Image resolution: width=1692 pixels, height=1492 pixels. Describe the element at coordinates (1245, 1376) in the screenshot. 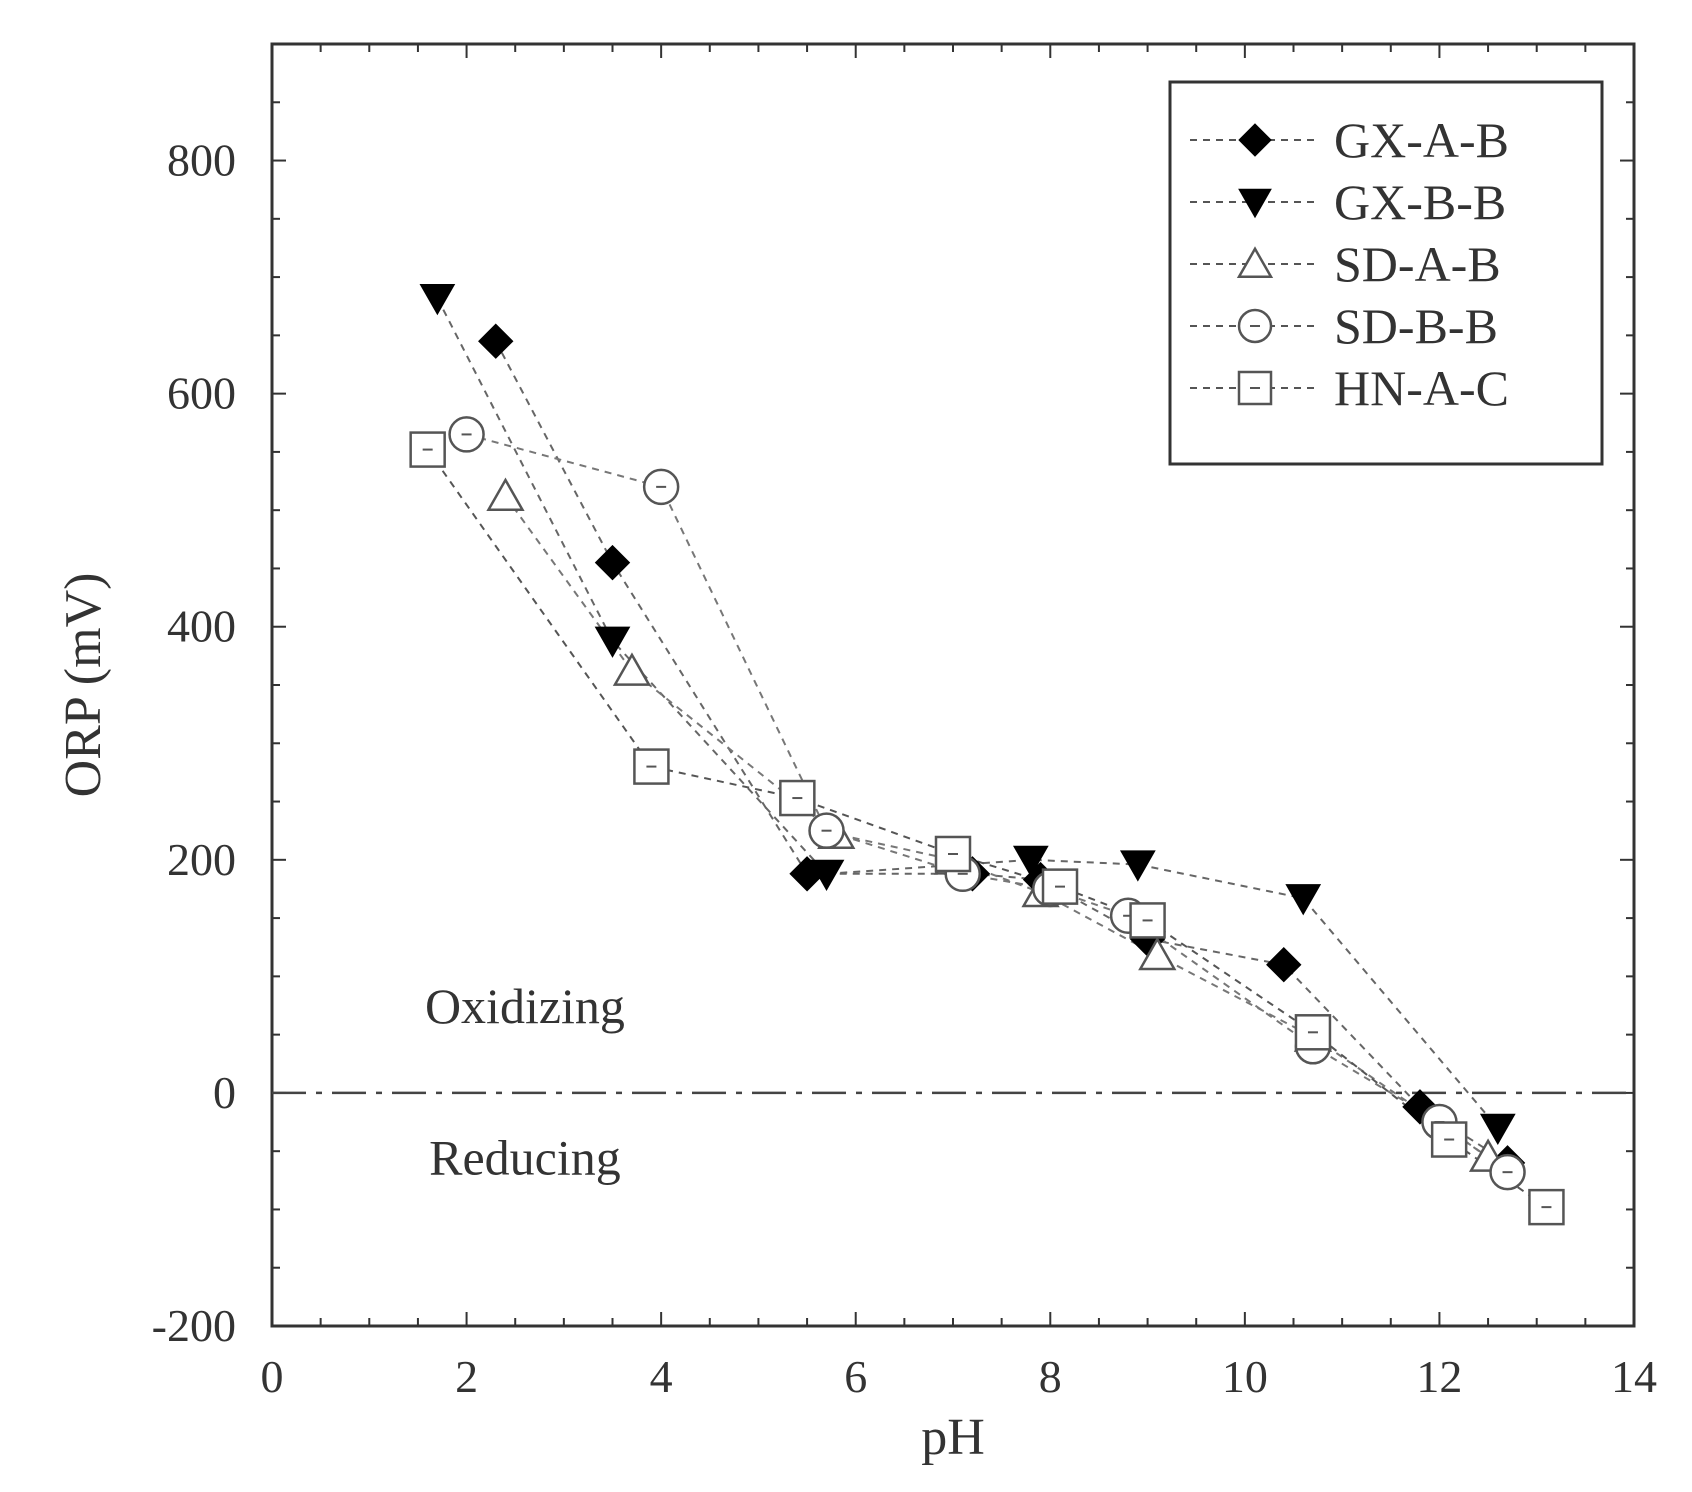

I see `x-tick-label: 10` at that location.